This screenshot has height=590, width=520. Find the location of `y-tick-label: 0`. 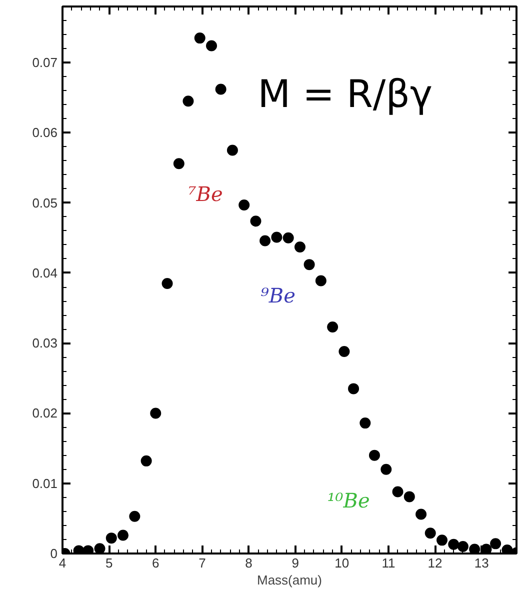

y-tick-label: 0 is located at coordinates (54, 553).